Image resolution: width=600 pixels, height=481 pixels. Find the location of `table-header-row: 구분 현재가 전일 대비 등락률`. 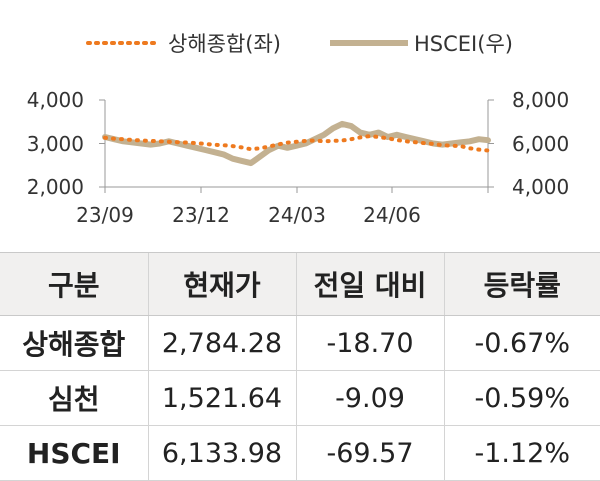

table-header-row: 구분 현재가 전일 대비 등락률 is located at coordinates (300, 284).